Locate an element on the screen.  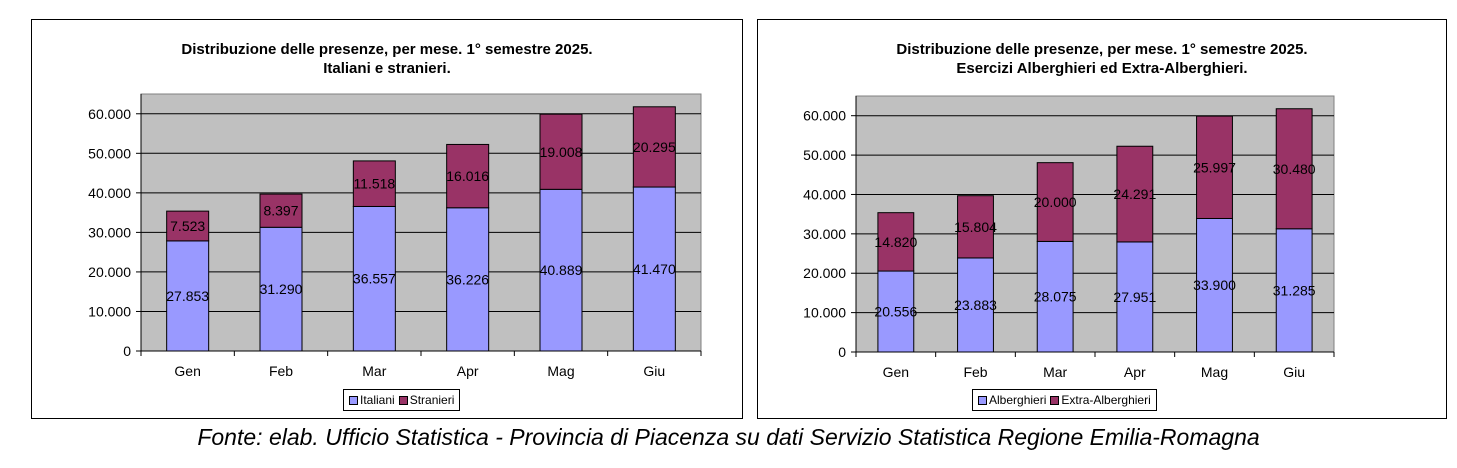
data-label: 40.889 is located at coordinates (561, 270).